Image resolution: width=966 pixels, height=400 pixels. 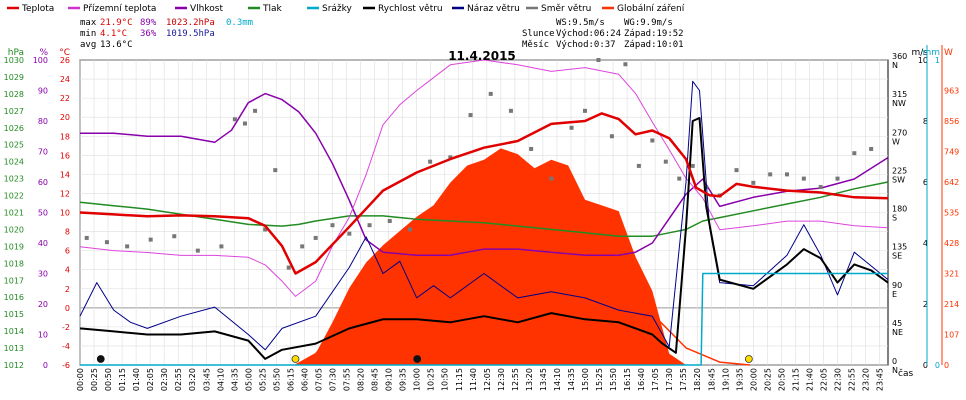 I want to click on pressure-axis-tick: 1017, so click(x=14, y=280).